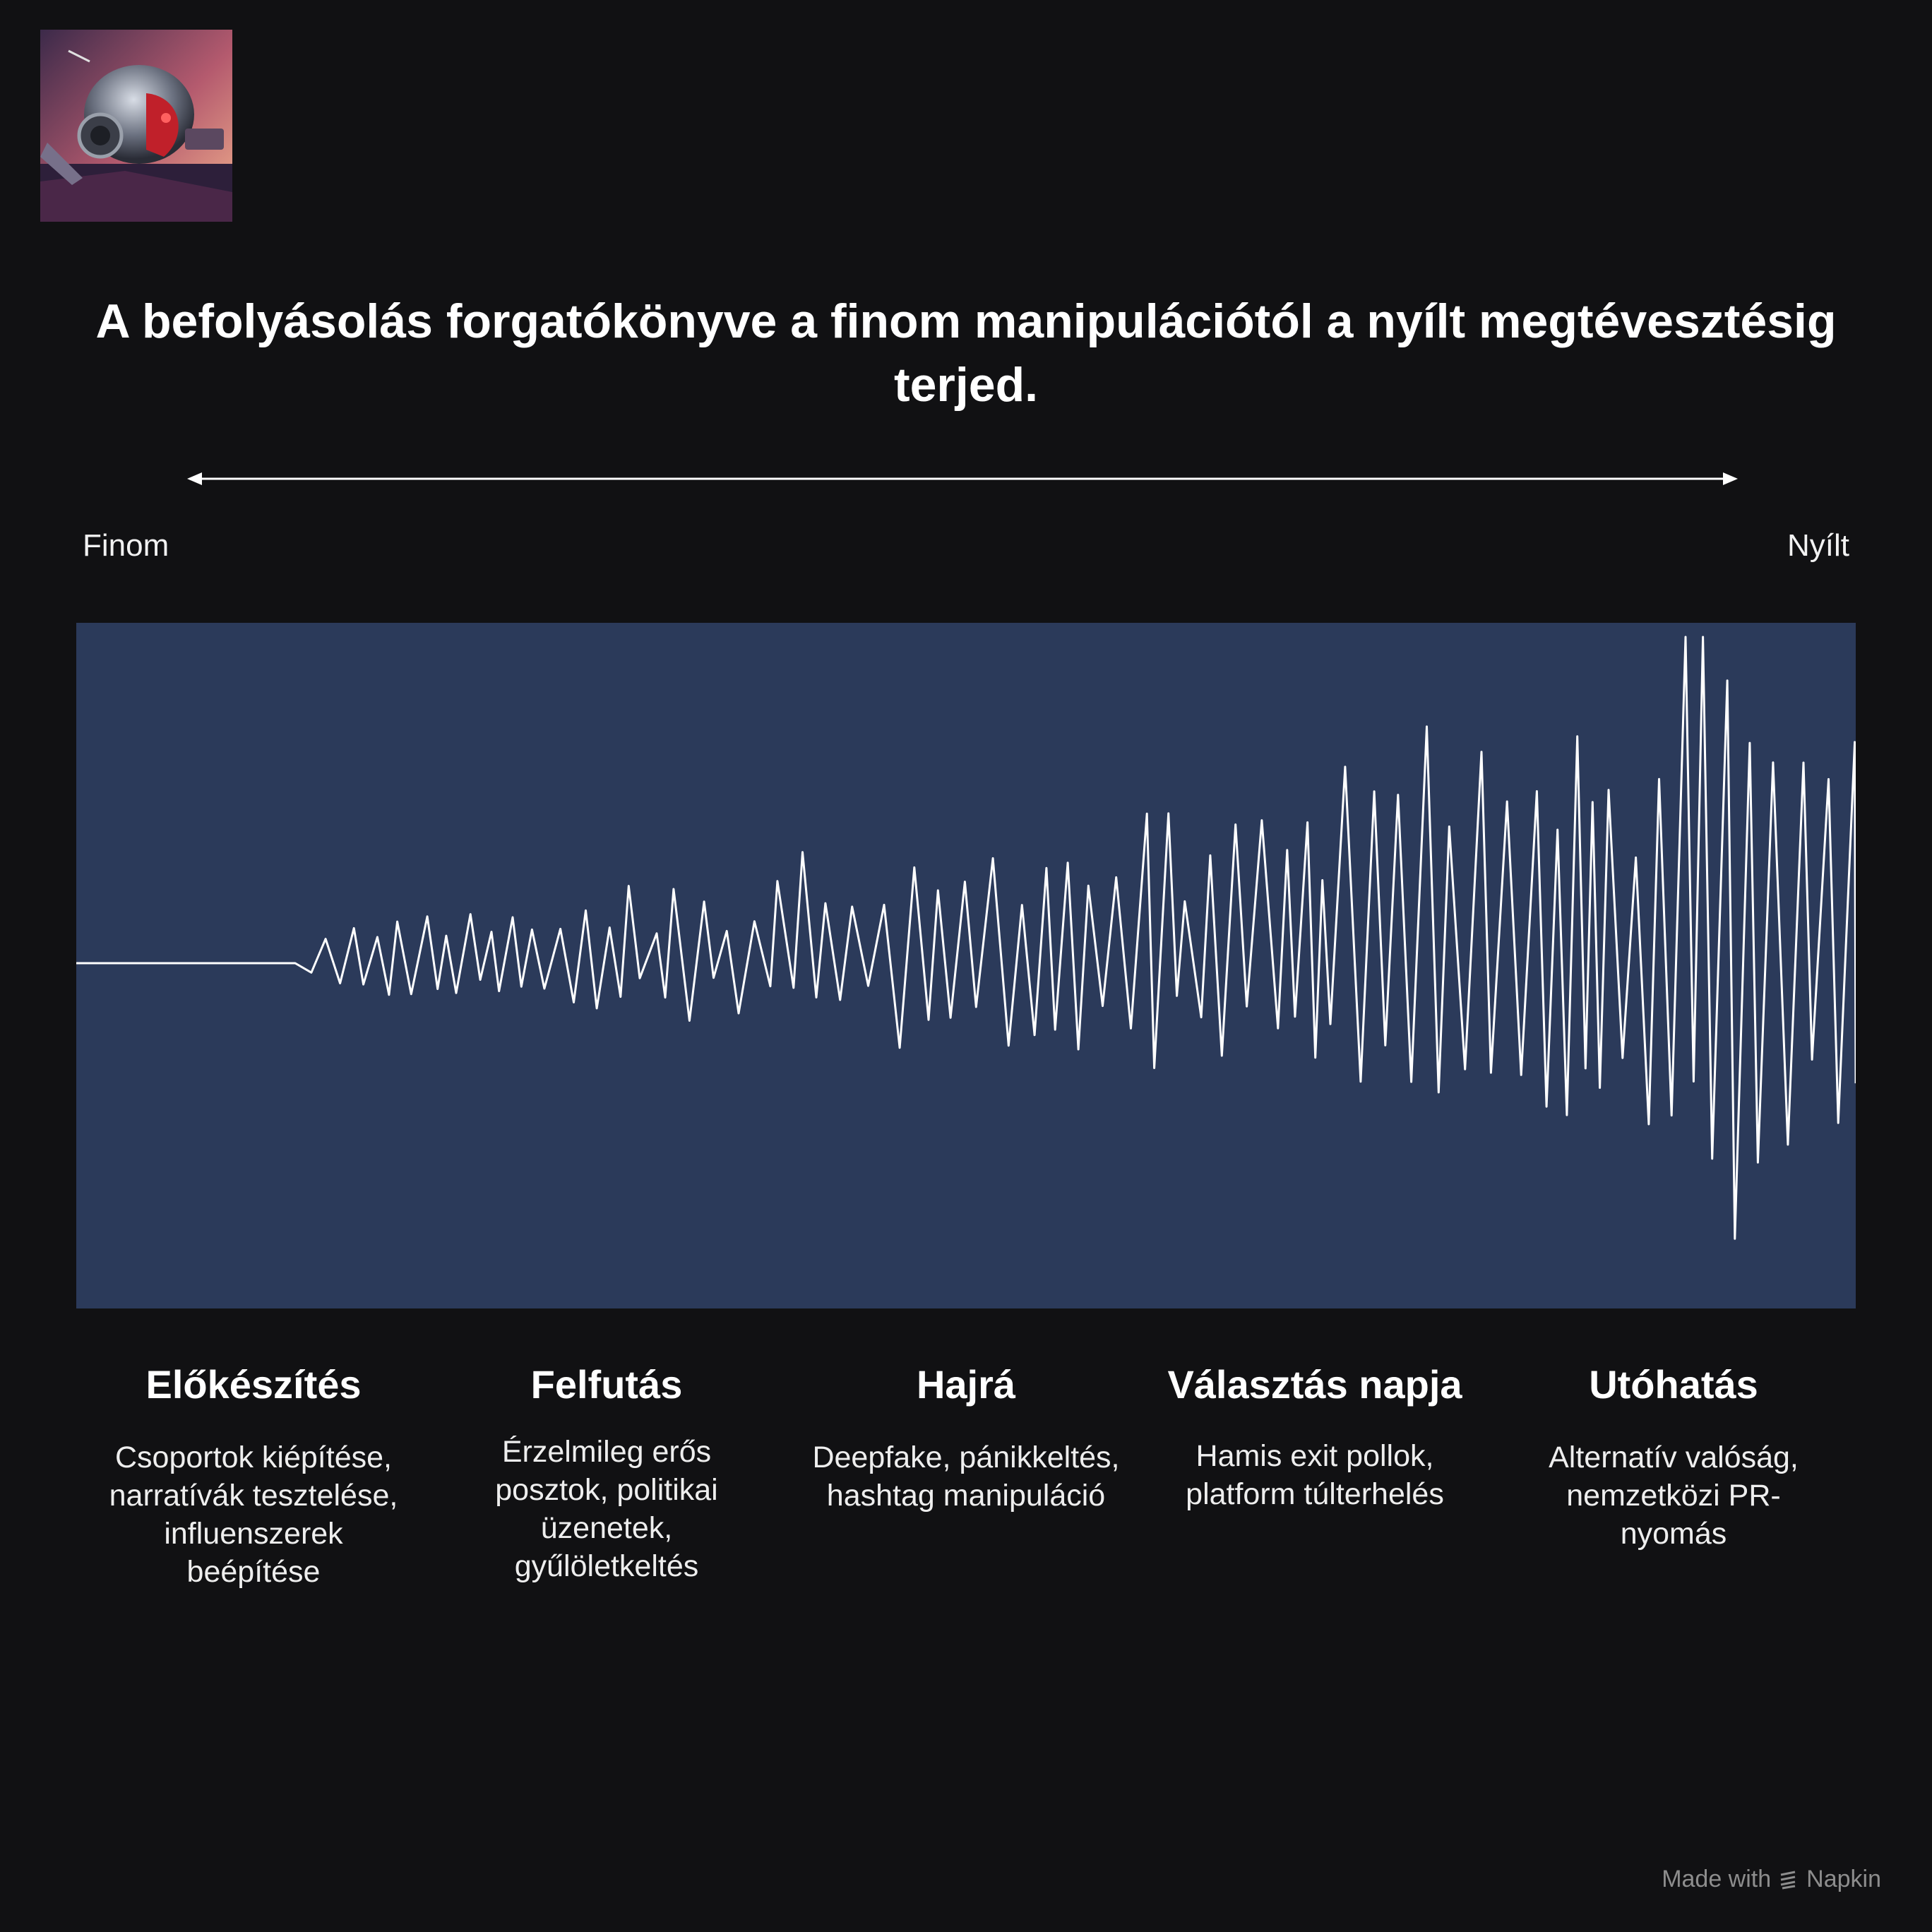 This screenshot has height=1932, width=1932. What do you see at coordinates (1717, 1879) in the screenshot?
I see `footer-made-with: Made with` at bounding box center [1717, 1879].